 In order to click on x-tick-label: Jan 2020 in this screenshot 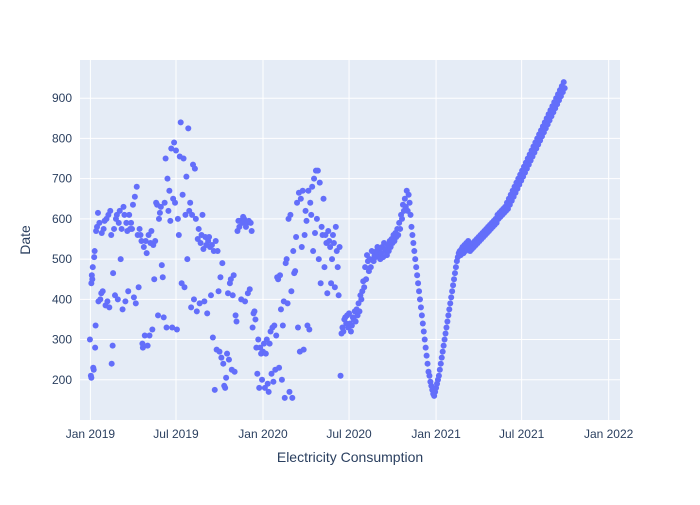, I will do `click(263, 434)`.